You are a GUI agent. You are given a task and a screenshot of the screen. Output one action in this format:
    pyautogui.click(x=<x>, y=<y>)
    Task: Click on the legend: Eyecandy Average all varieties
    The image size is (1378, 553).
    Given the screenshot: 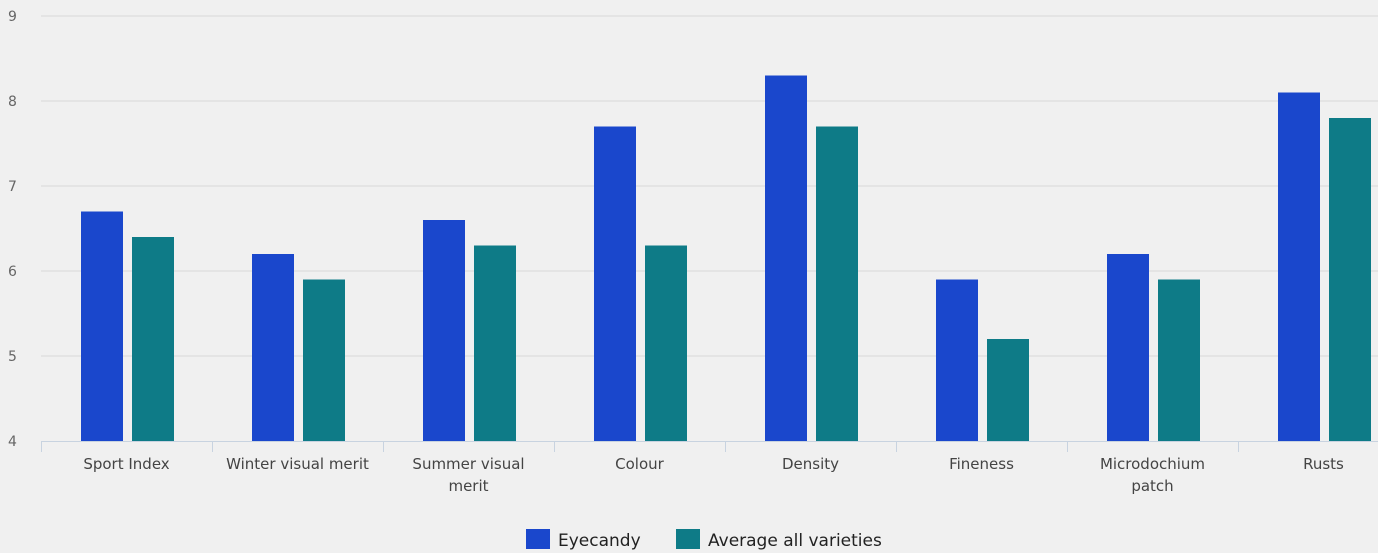 What is the action you would take?
    pyautogui.click(x=704, y=540)
    